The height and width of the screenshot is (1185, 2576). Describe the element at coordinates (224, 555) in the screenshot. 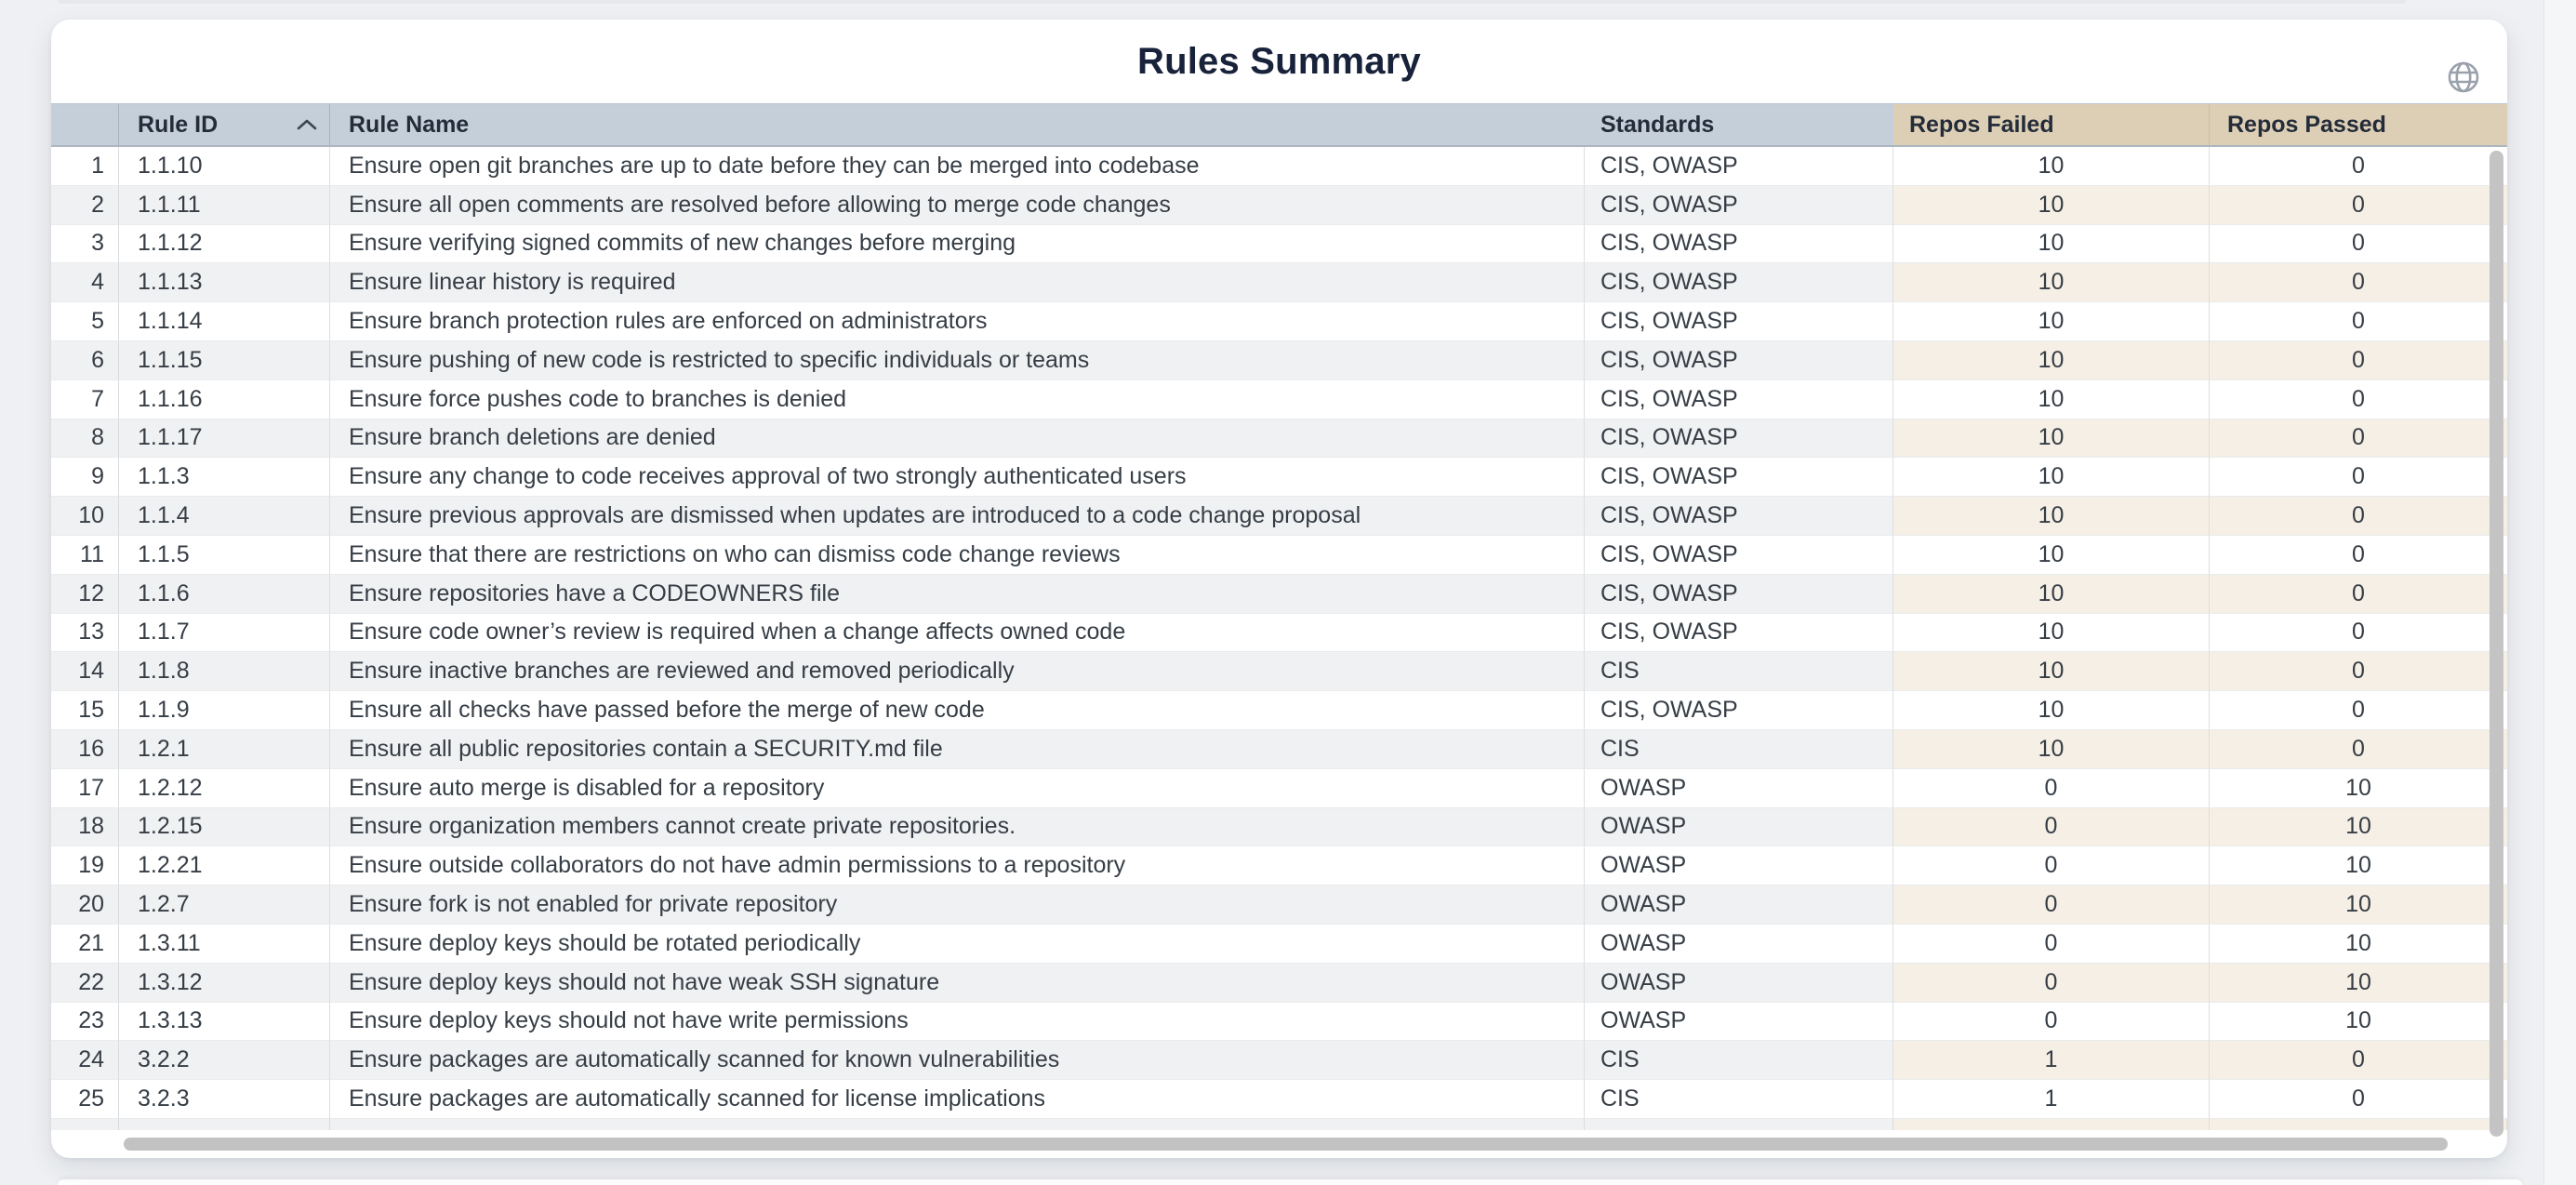

I see `cell-rule-id: 1.1.5` at that location.